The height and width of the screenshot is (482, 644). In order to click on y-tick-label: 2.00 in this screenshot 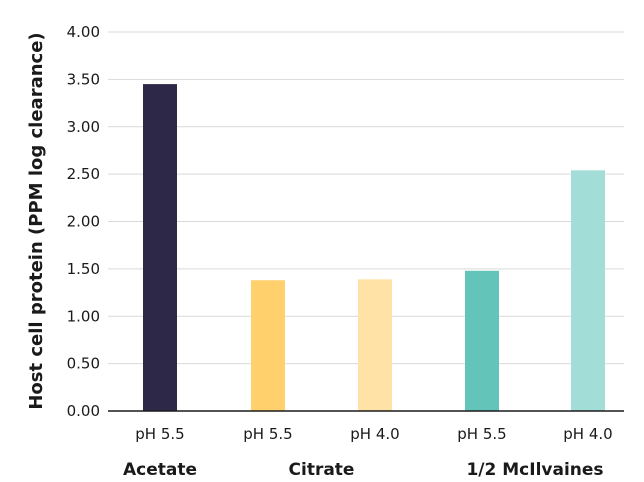, I will do `click(83, 222)`.